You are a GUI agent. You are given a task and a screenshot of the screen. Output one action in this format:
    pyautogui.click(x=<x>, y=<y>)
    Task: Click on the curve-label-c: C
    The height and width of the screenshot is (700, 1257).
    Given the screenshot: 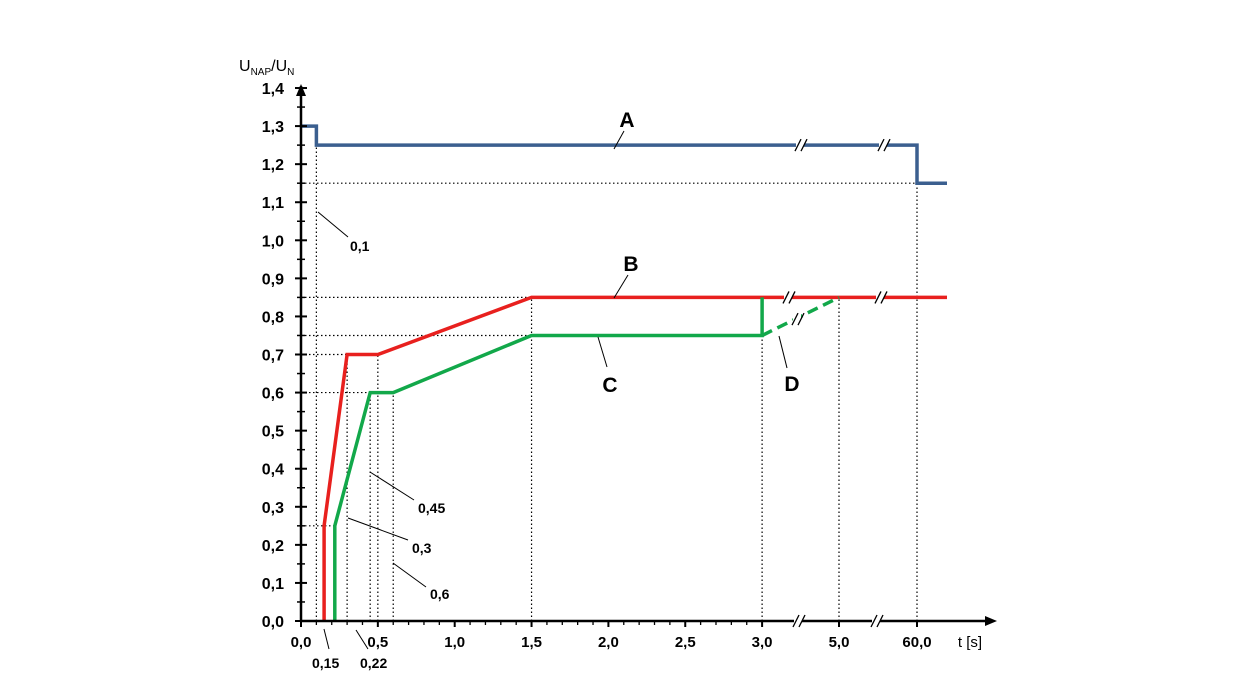 What is the action you would take?
    pyautogui.click(x=609, y=385)
    